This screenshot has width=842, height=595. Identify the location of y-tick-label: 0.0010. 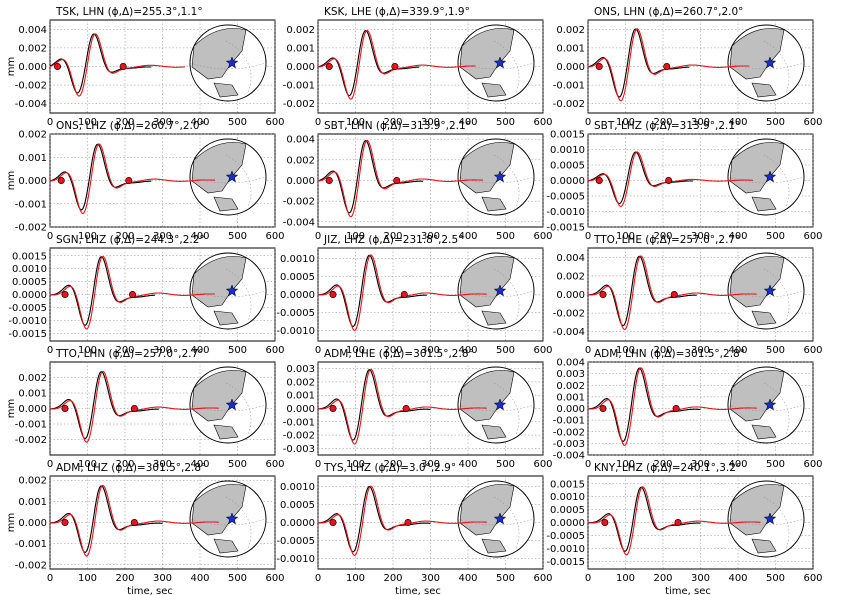
(567, 497).